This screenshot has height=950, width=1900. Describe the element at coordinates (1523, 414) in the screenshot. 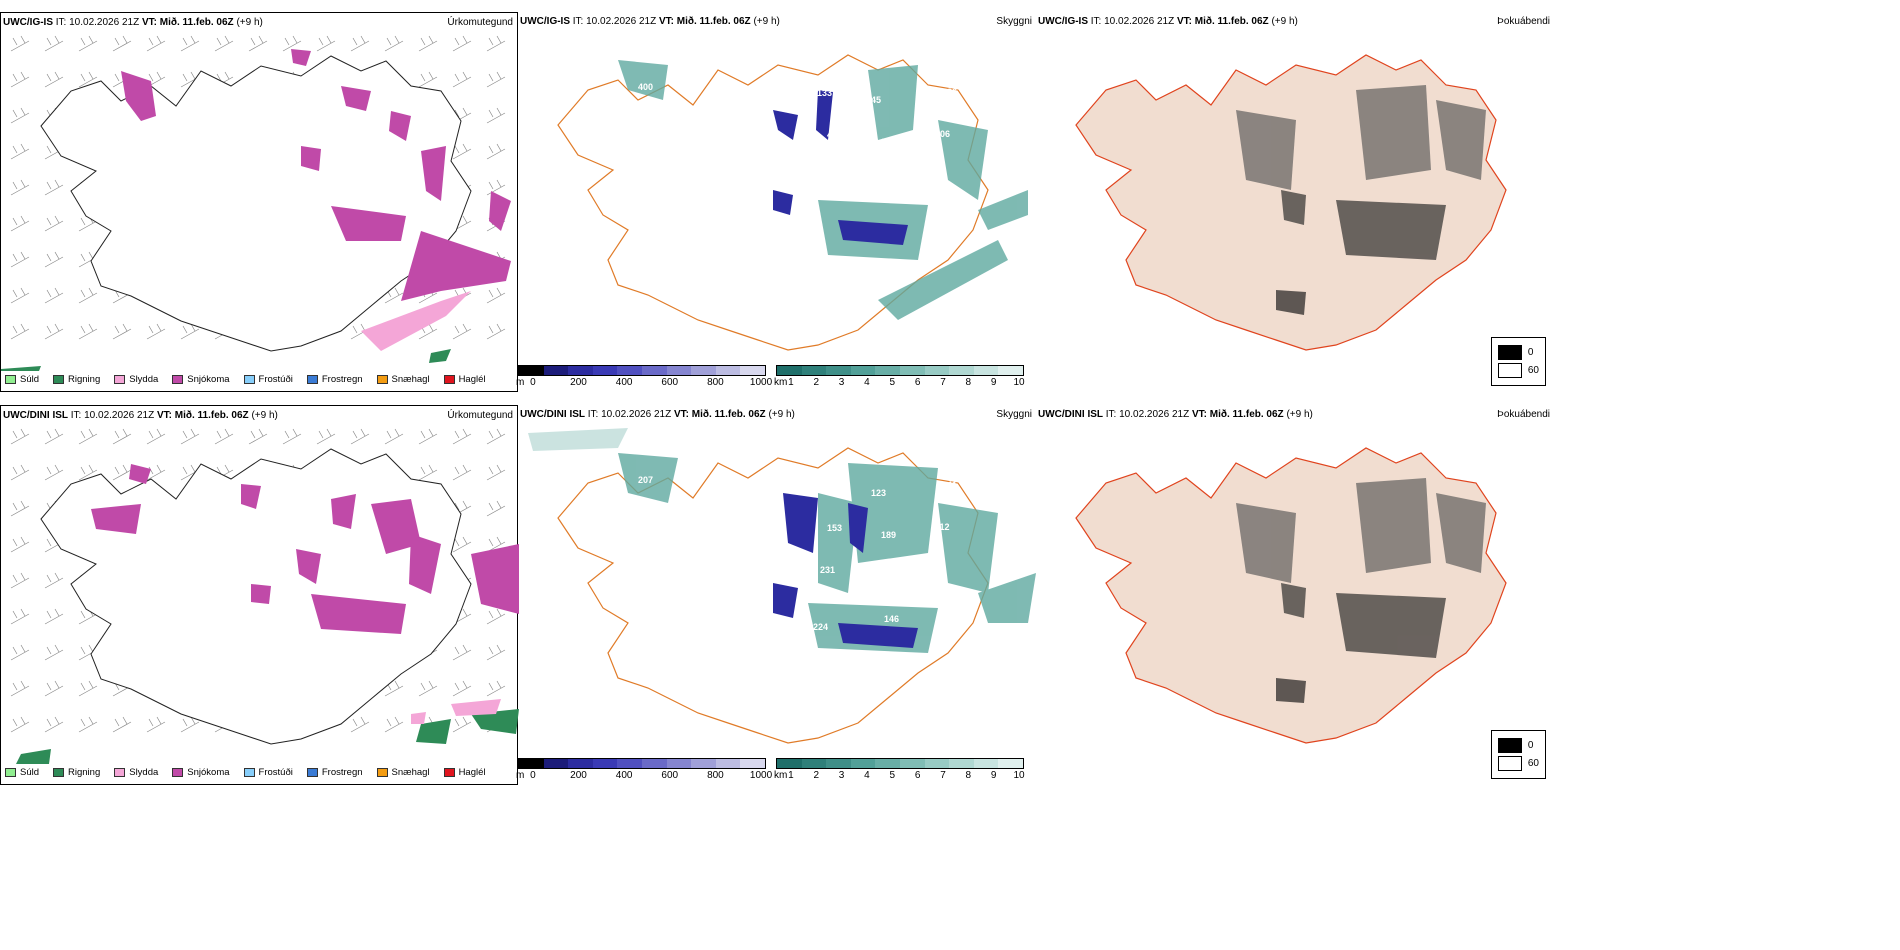

I see `panel-title: Þokuábendi` at that location.